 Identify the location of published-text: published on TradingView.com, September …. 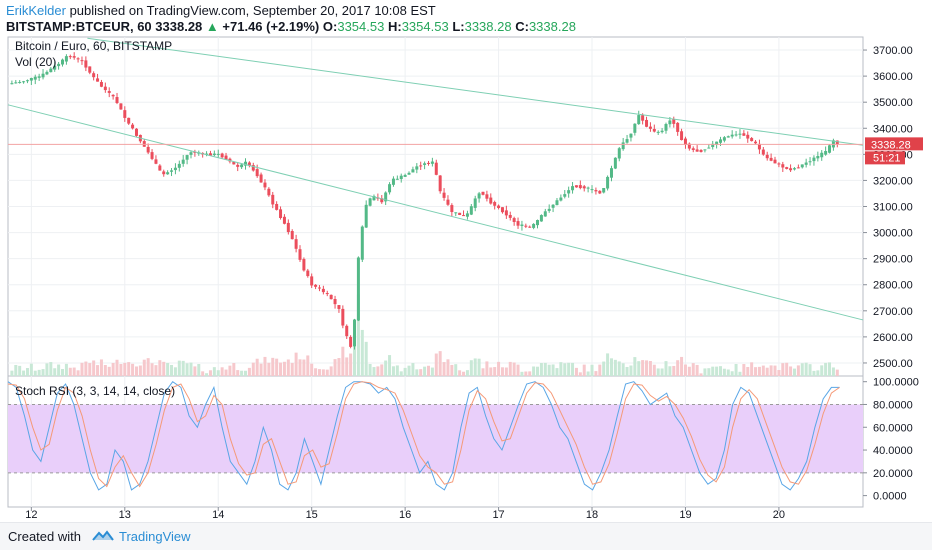
(250, 10).